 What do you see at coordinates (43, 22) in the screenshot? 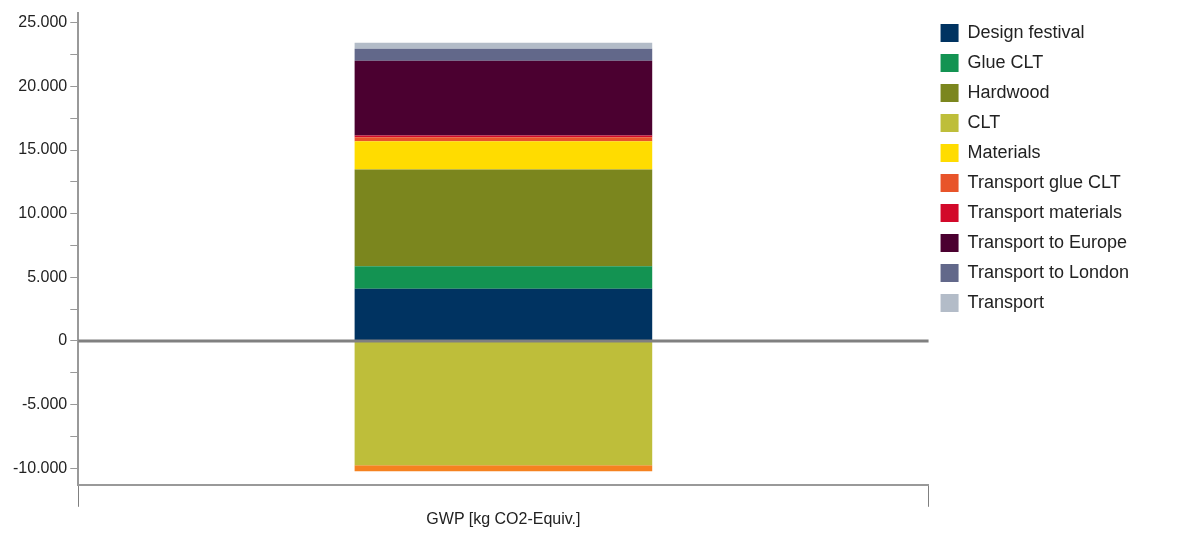
I see `y-tick-label: 25.000` at bounding box center [43, 22].